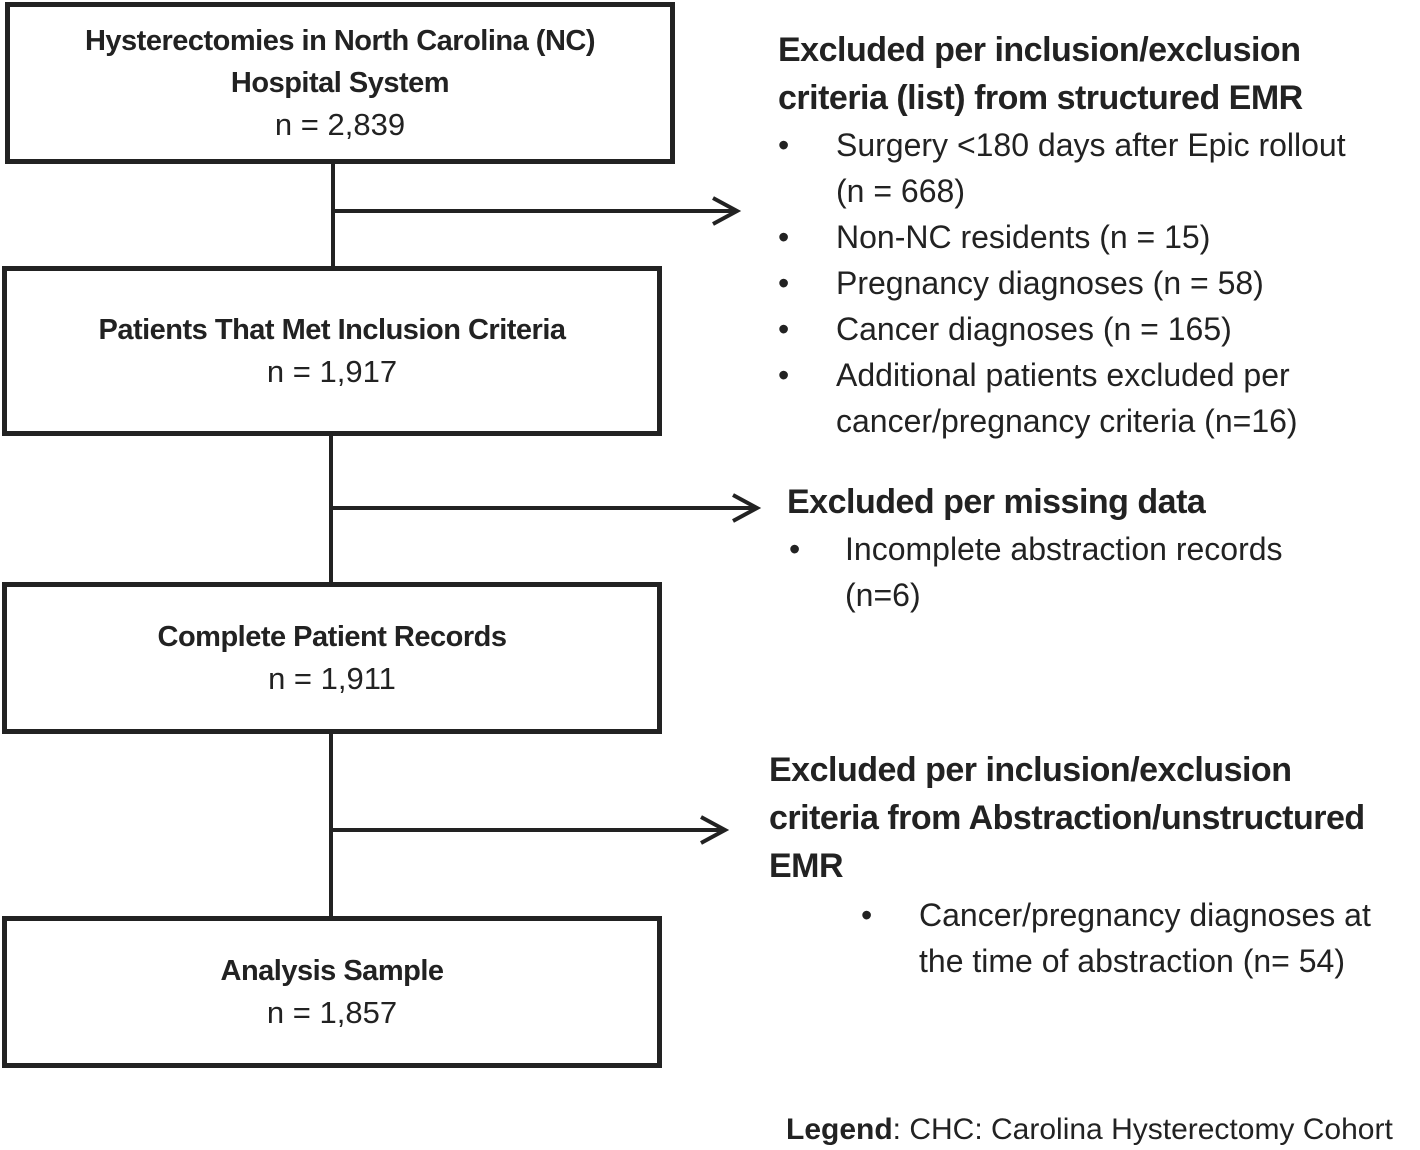  I want to click on list-item: • Pregnancy diagnoses (n = 58), so click(1098, 283).